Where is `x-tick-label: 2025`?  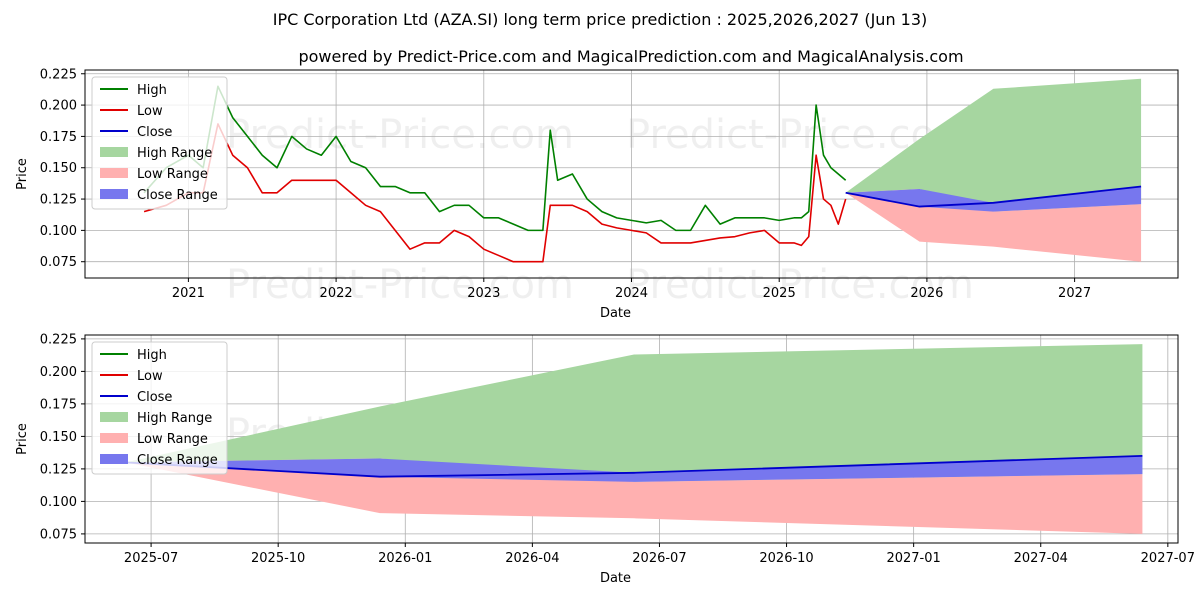 x-tick-label: 2025 is located at coordinates (779, 293).